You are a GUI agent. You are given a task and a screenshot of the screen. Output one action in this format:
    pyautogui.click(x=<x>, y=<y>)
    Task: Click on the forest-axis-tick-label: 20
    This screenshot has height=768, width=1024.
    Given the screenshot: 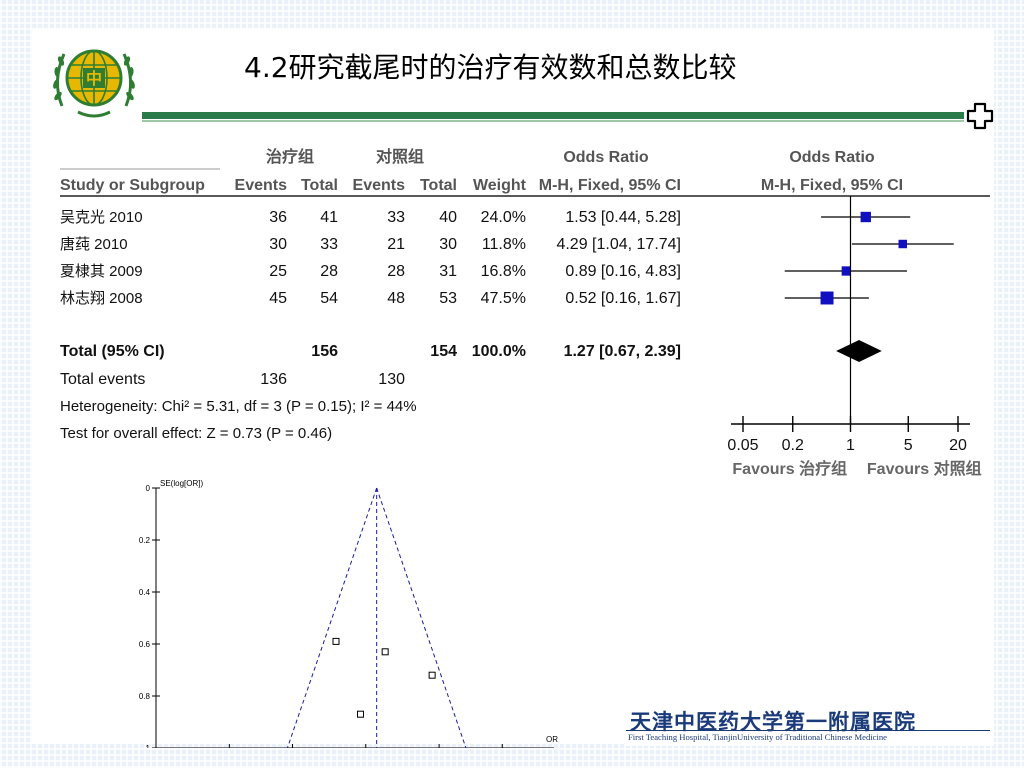 What is the action you would take?
    pyautogui.click(x=958, y=445)
    